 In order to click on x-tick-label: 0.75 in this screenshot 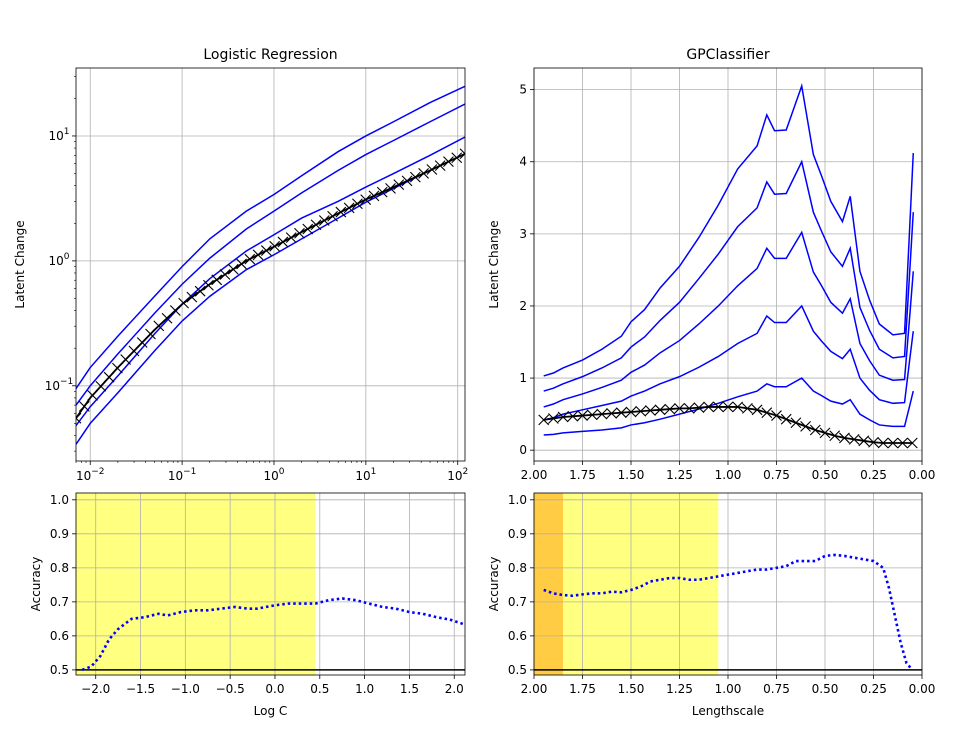, I will do `click(776, 689)`.